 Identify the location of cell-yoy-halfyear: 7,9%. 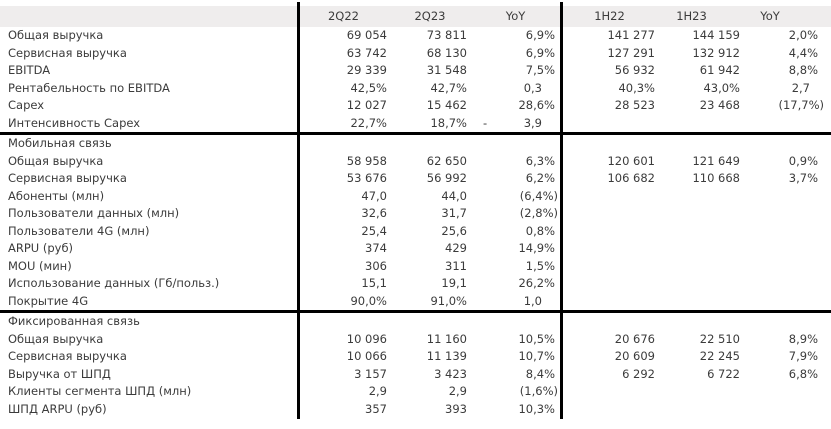
(803, 356).